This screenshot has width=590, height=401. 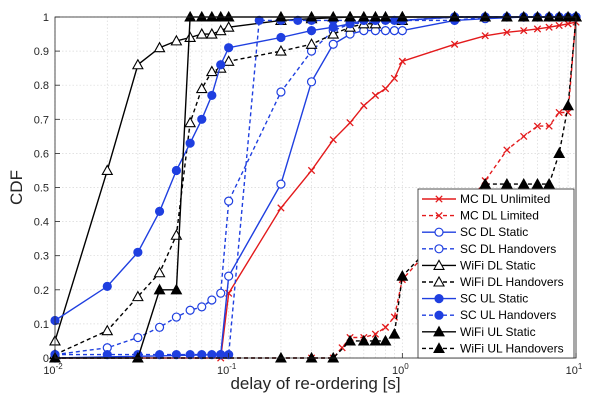 What do you see at coordinates (494, 299) in the screenshot?
I see `legend-label: SC UL Static` at bounding box center [494, 299].